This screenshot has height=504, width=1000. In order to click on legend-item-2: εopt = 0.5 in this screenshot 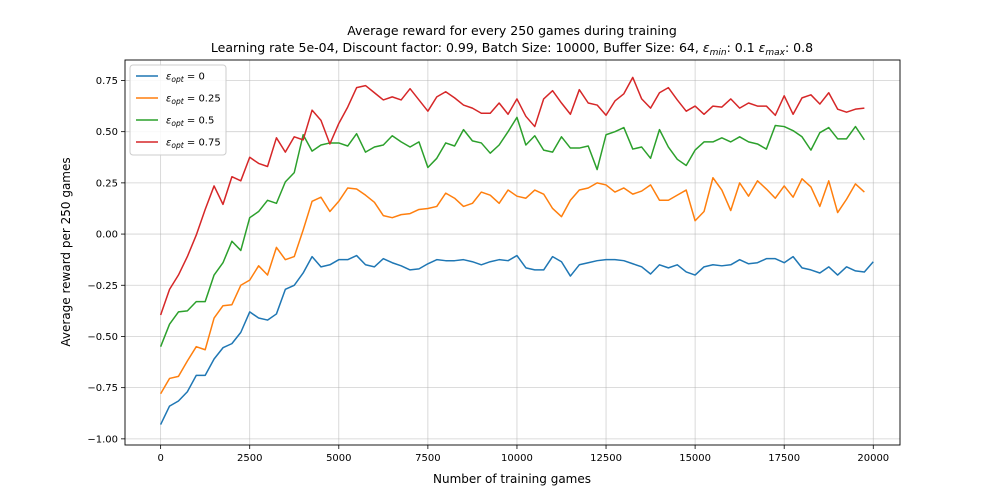, I will do `click(175, 122)`.